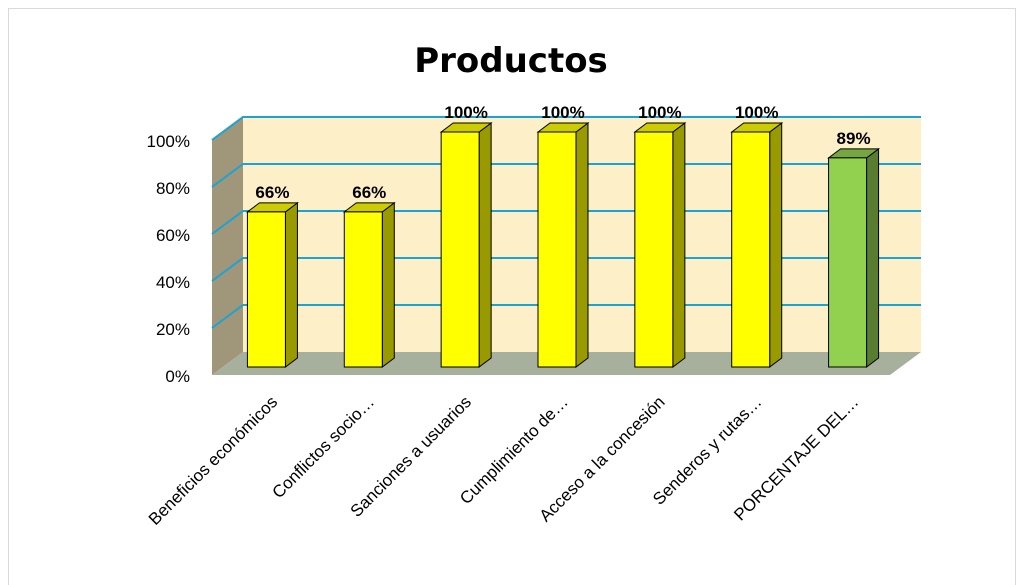 Image resolution: width=1024 pixels, height=585 pixels. I want to click on chart-title: Productos, so click(511, 61).